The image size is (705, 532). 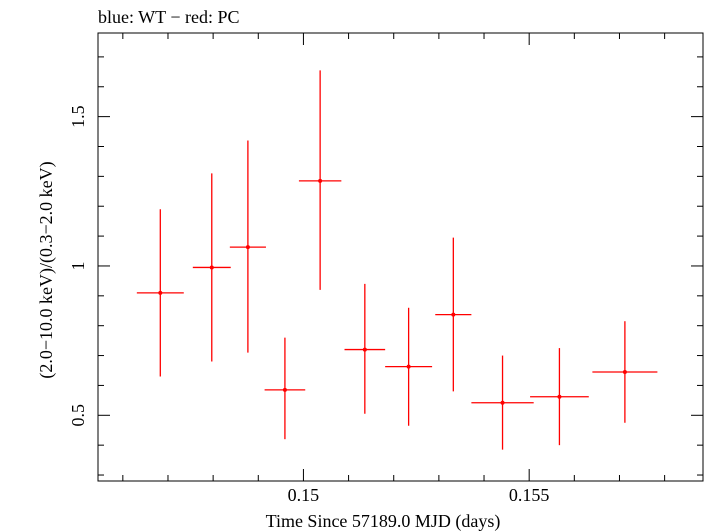 What do you see at coordinates (78, 116) in the screenshot?
I see `y-tick-label: 1.5` at bounding box center [78, 116].